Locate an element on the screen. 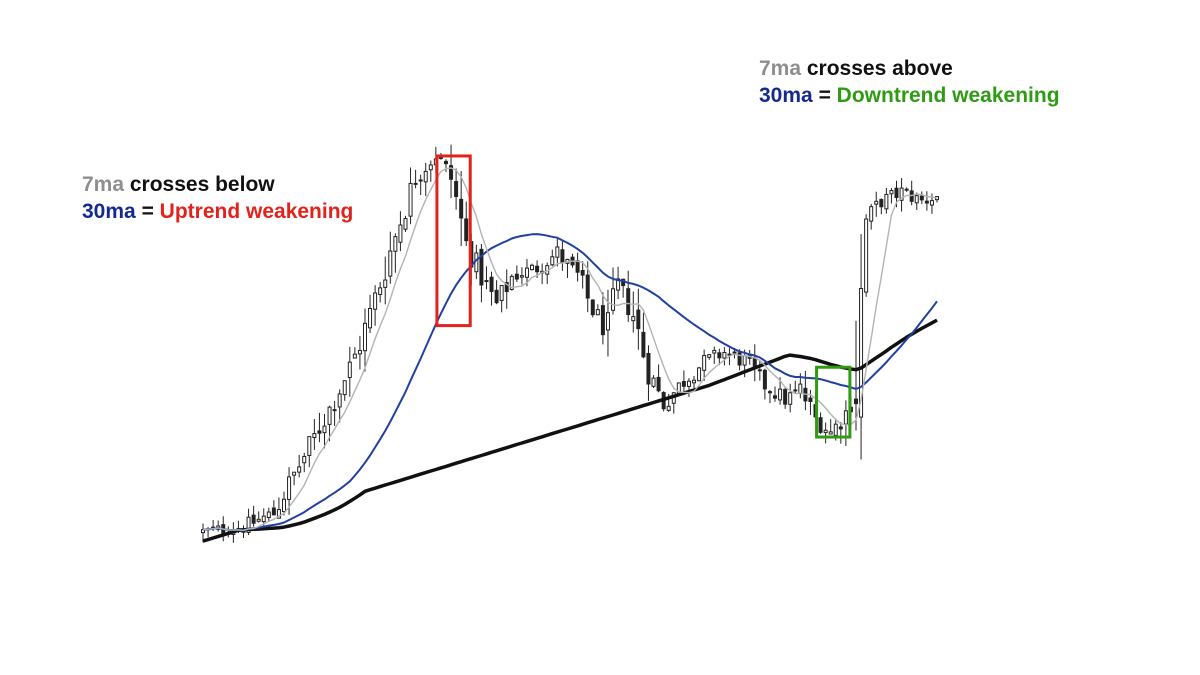 Image resolution: width=1200 pixels, height=675 pixels. crosses-above-text: crosses above is located at coordinates (879, 68).